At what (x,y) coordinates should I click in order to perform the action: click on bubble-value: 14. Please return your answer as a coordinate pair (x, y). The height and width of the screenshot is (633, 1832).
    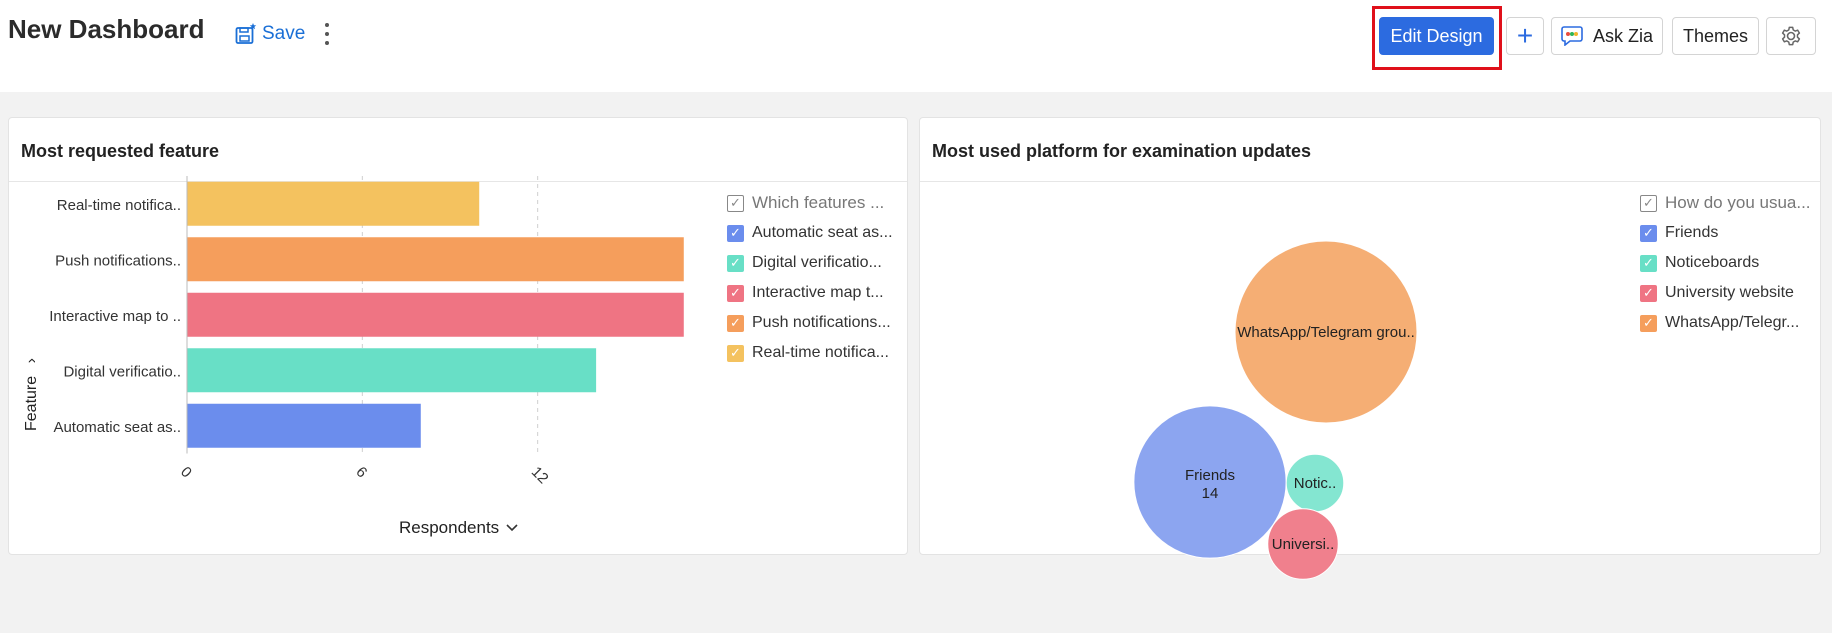
    Looking at the image, I should click on (1210, 493).